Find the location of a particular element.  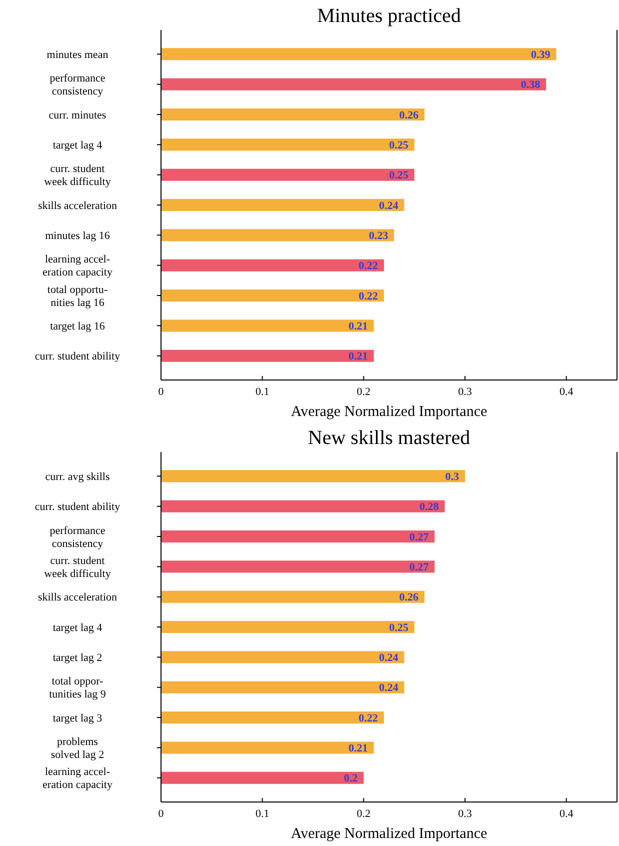

y-tick-label: minutes mean is located at coordinates (77, 54).